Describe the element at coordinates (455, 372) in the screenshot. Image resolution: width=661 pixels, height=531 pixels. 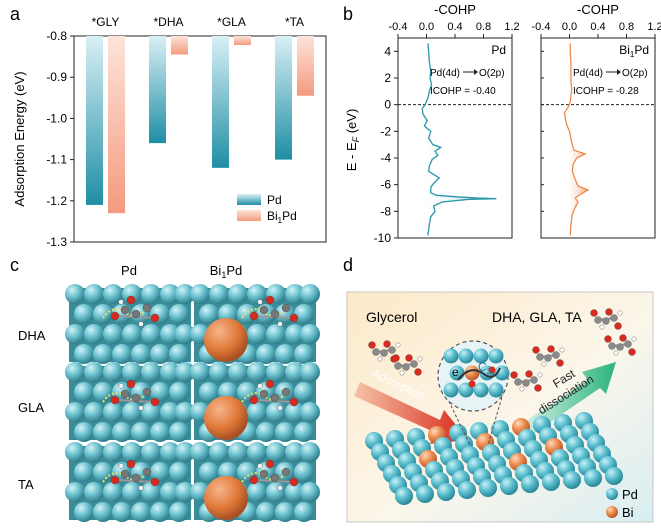
I see `electron-label: e` at that location.